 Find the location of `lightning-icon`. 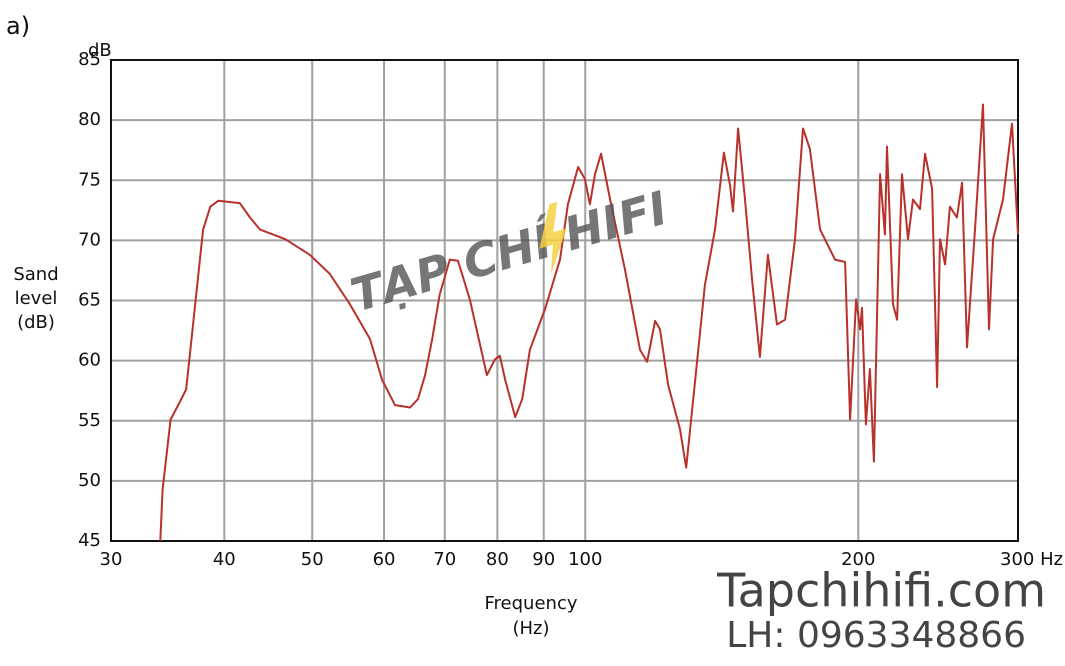

lightning-icon is located at coordinates (553, 238).